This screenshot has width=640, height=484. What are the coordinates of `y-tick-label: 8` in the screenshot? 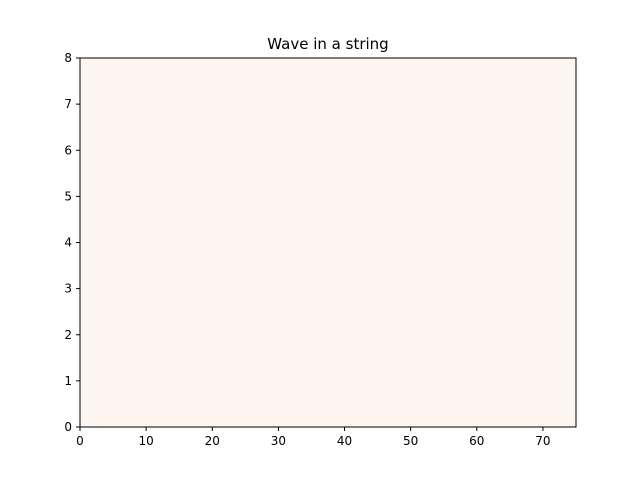 It's located at (68, 58).